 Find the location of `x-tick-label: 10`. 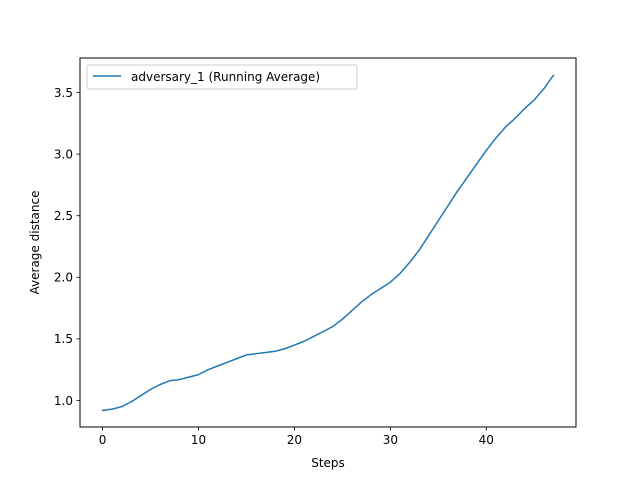

x-tick-label: 10 is located at coordinates (198, 440).